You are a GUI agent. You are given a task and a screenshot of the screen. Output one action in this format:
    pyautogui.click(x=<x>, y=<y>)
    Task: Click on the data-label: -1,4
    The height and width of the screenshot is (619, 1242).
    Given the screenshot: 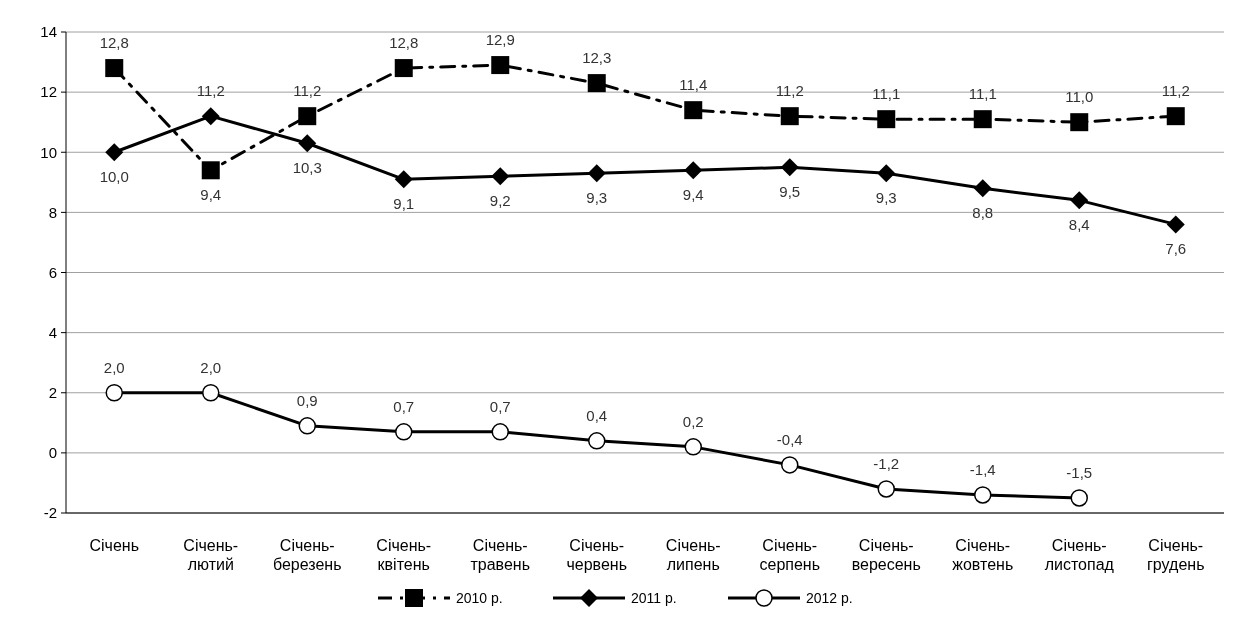 What is the action you would take?
    pyautogui.click(x=982, y=469)
    